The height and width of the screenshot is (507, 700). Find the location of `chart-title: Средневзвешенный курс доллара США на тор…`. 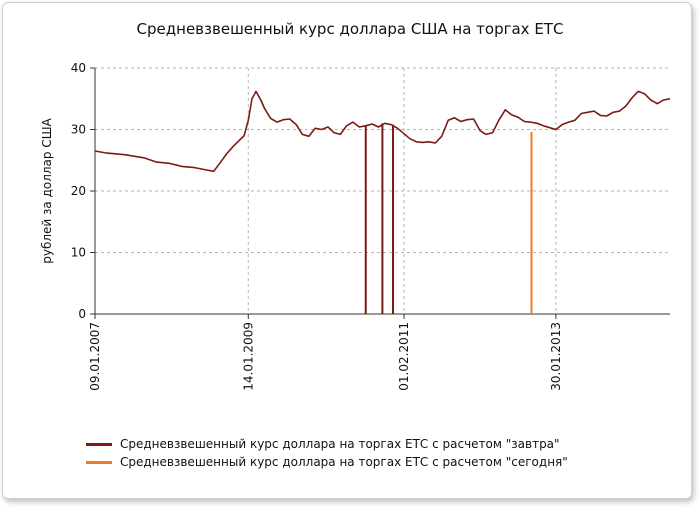

chart-title: Средневзвешенный курс доллара США на тор… is located at coordinates (350, 29).